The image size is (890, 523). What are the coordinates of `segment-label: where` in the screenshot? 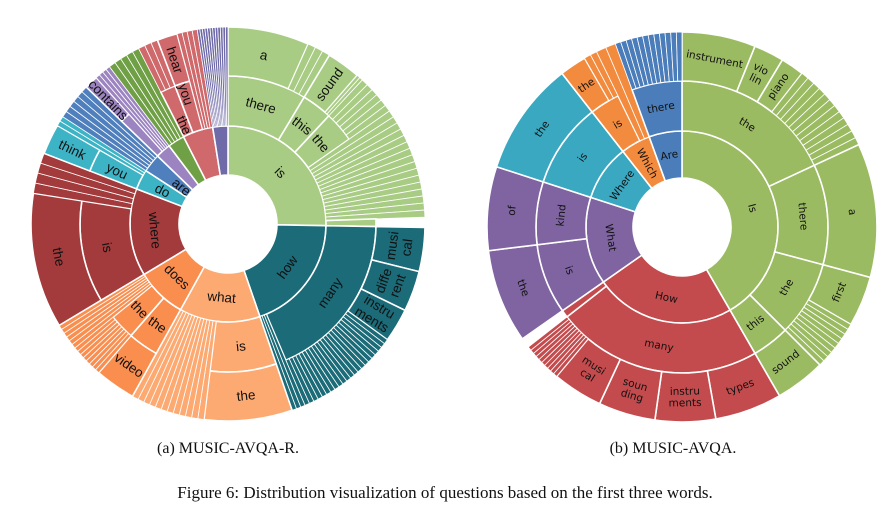 It's located at (155, 229).